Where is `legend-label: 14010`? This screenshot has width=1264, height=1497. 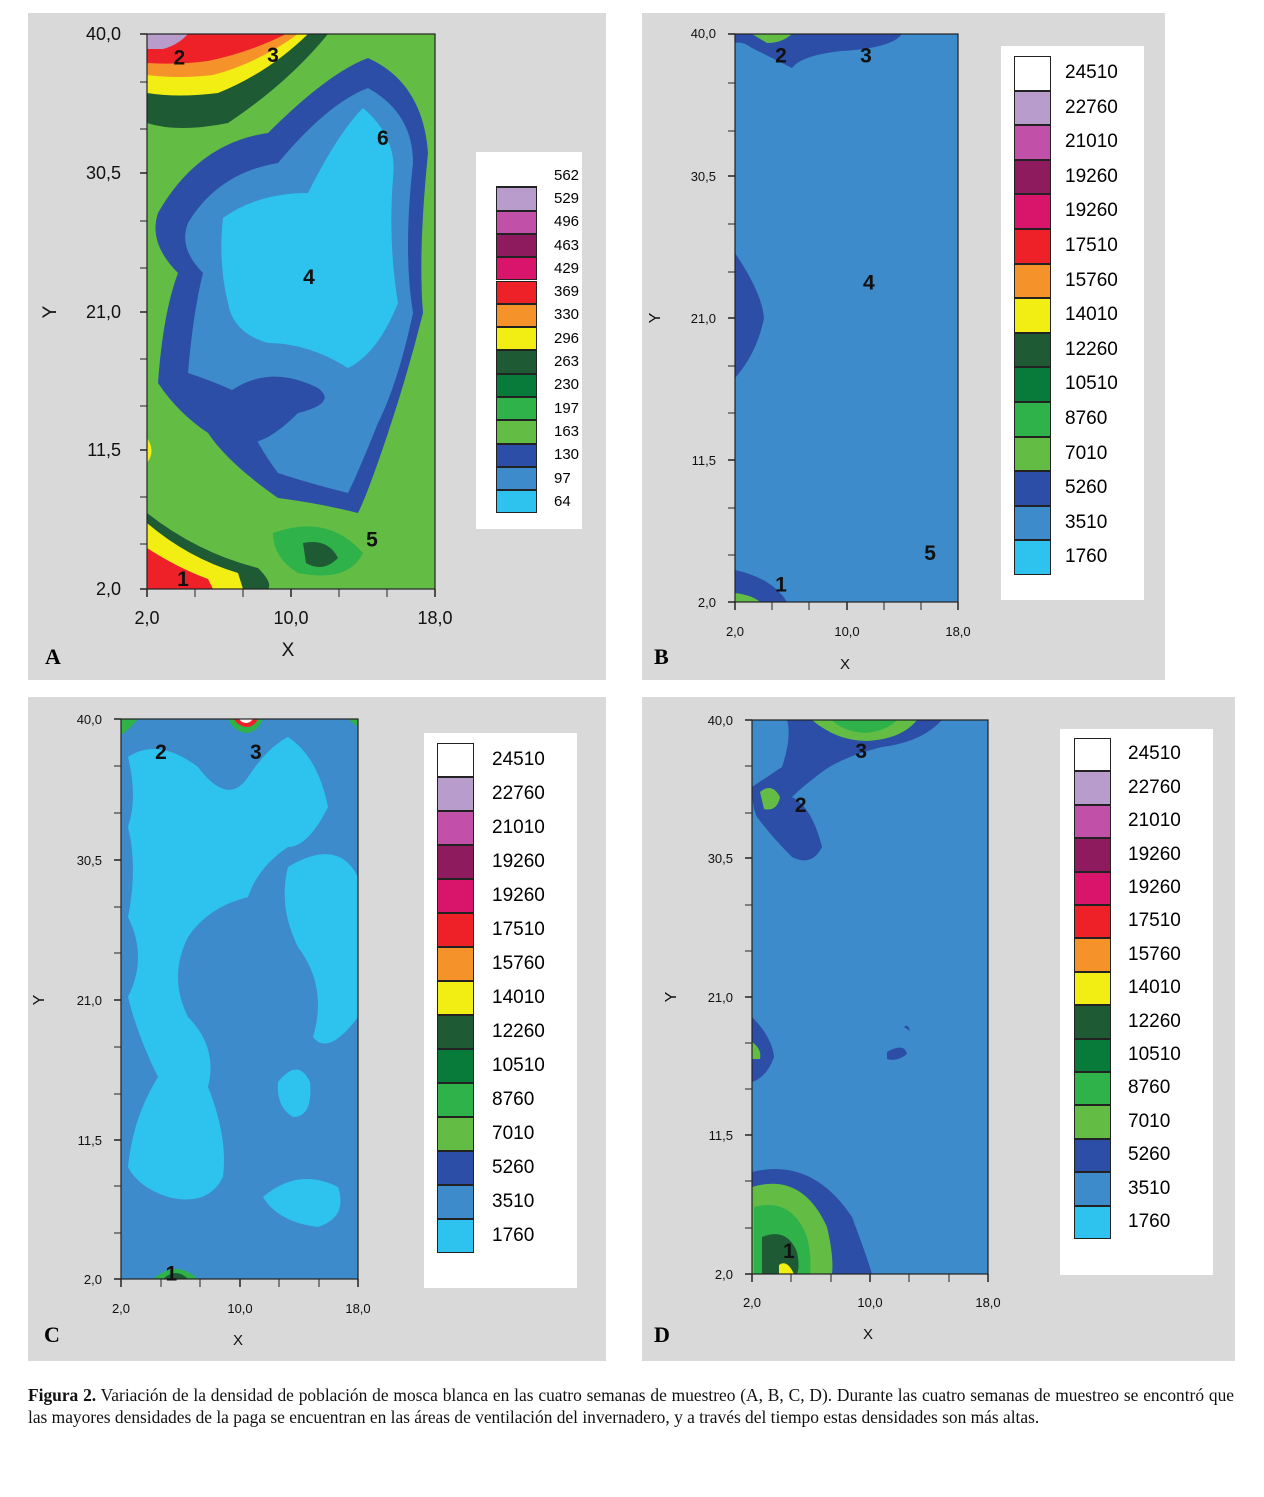
legend-label: 14010 is located at coordinates (1091, 315).